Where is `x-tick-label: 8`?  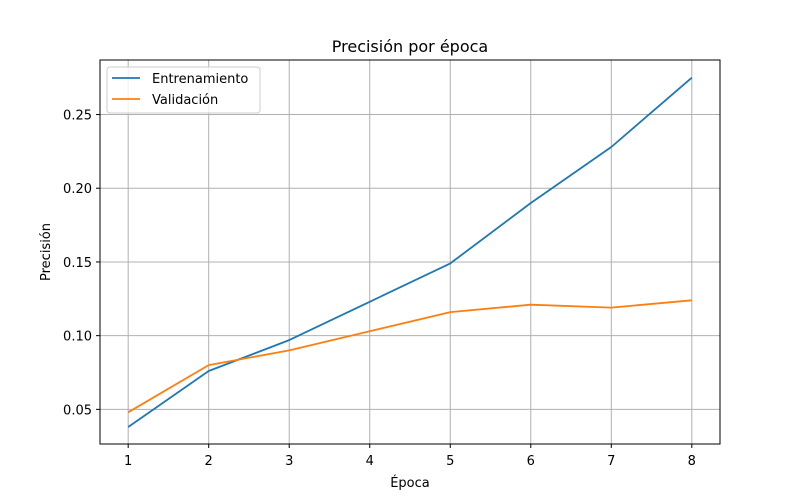
x-tick-label: 8 is located at coordinates (692, 461).